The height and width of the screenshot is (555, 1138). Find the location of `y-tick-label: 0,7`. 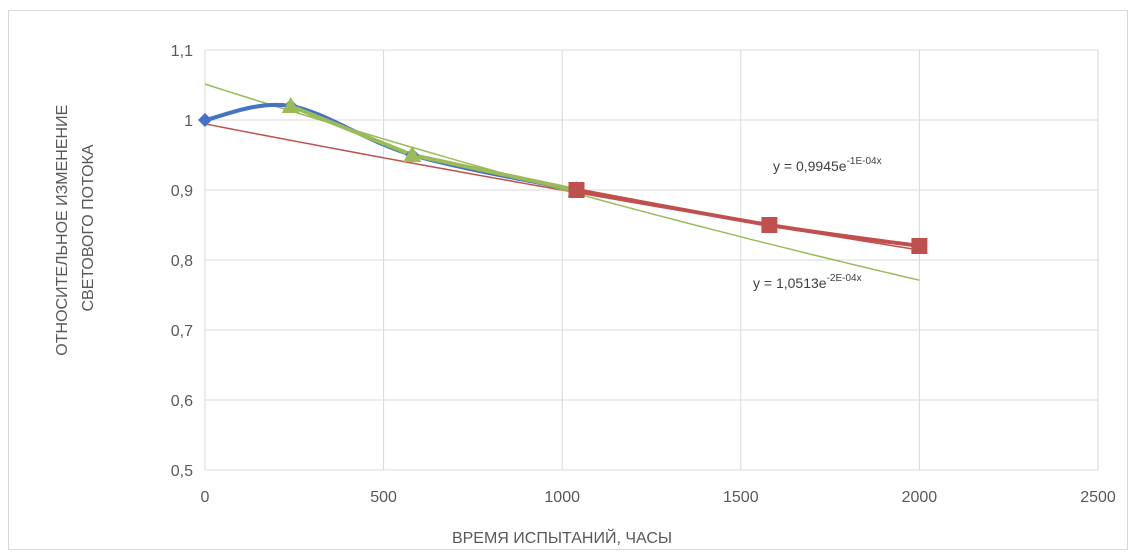

y-tick-label: 0,7 is located at coordinates (182, 331).